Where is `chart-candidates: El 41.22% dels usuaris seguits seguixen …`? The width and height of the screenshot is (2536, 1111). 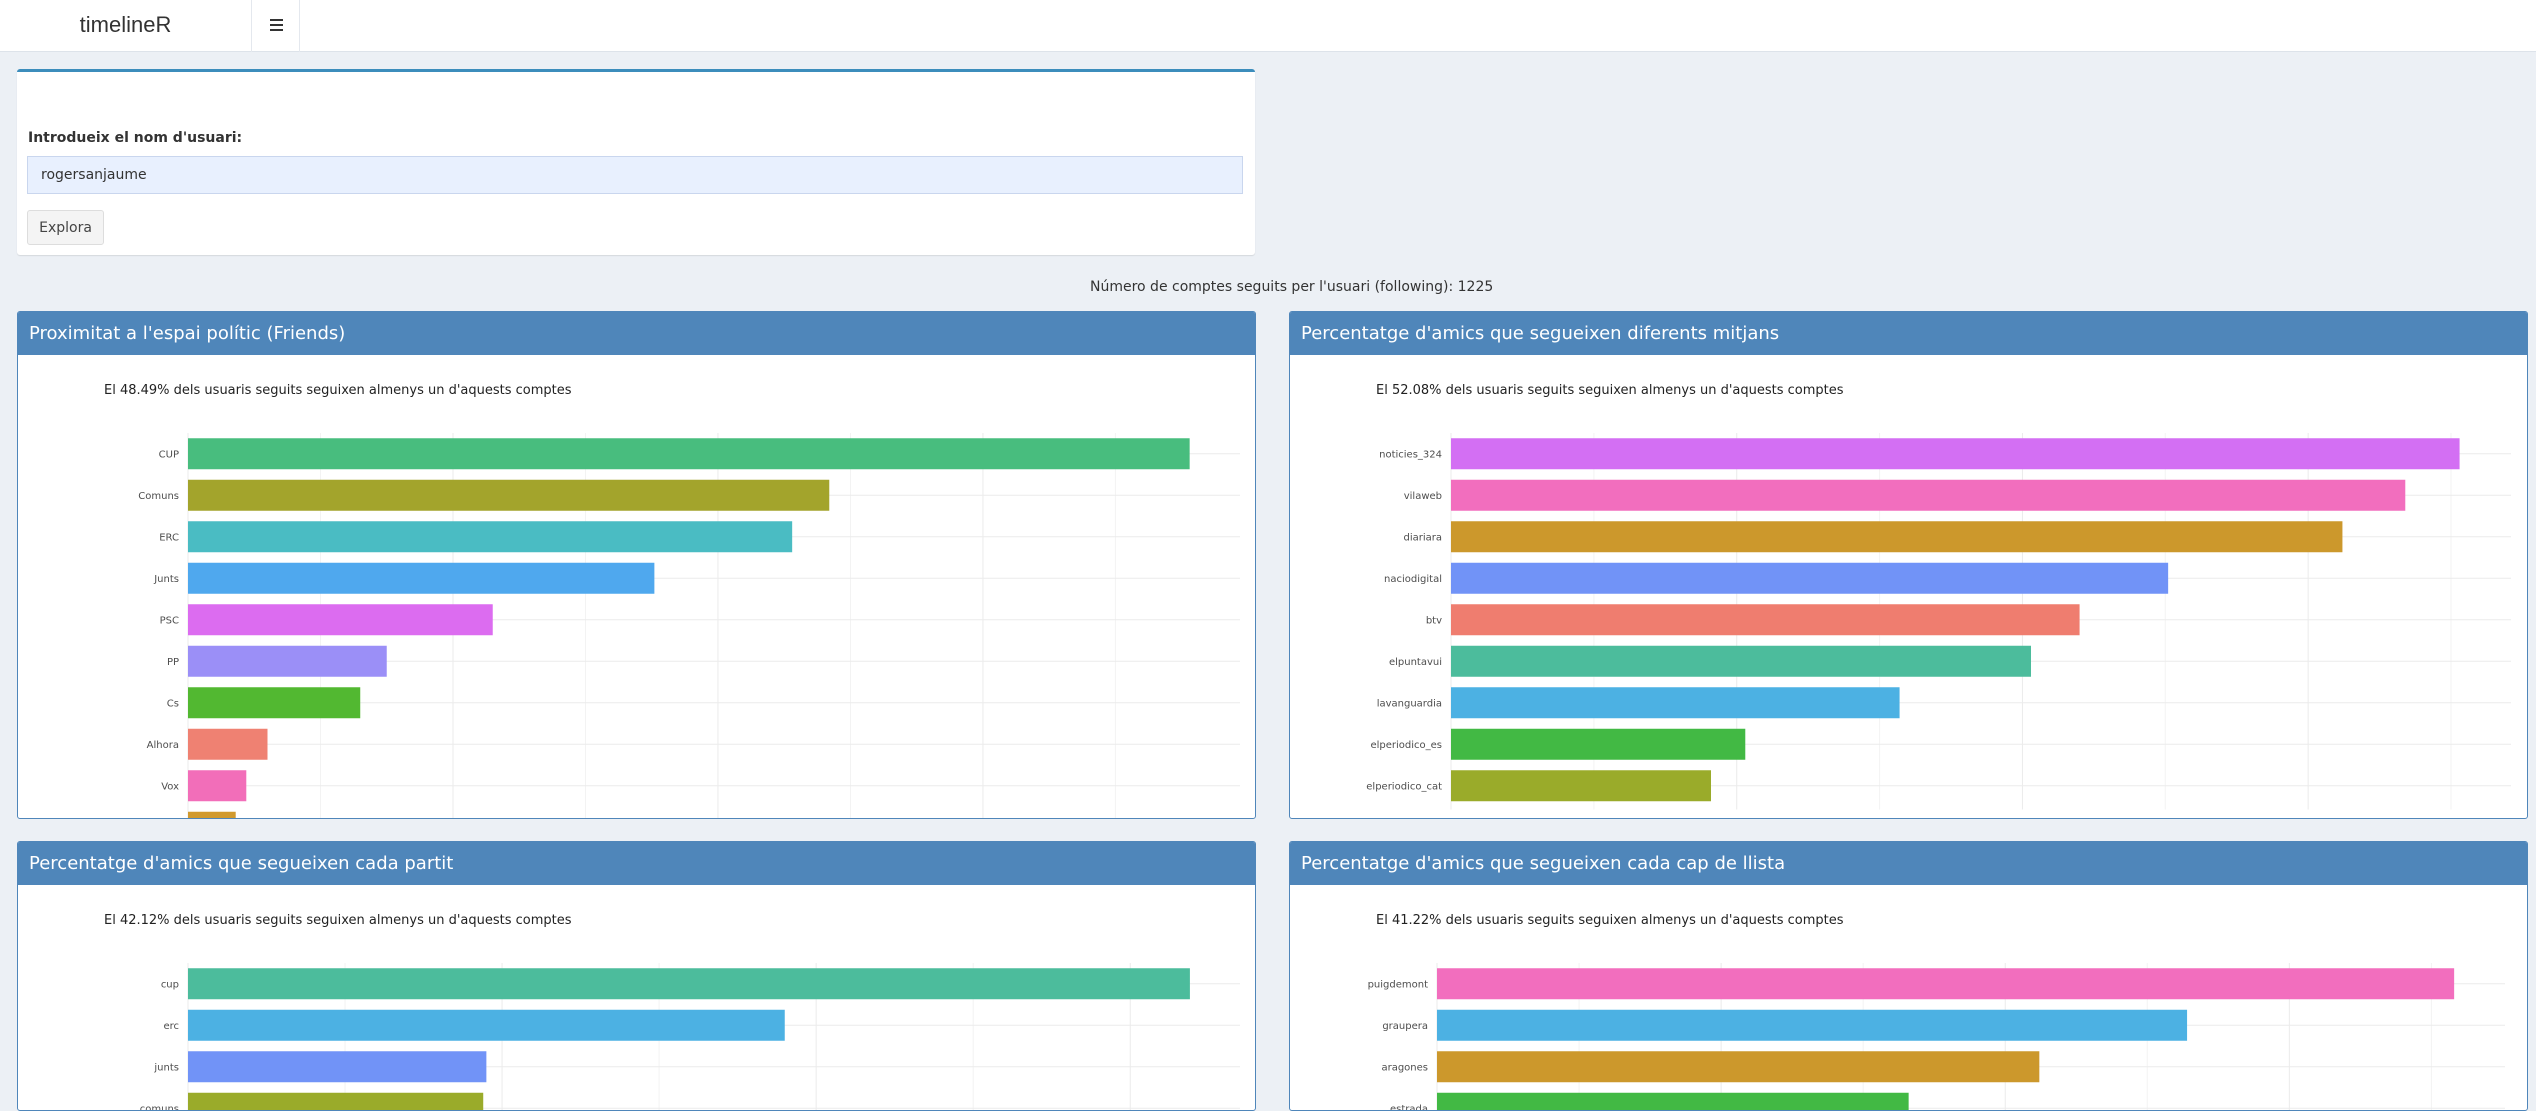 chart-candidates: El 41.22% dels usuaris seguits seguixen … is located at coordinates (1936, 1012).